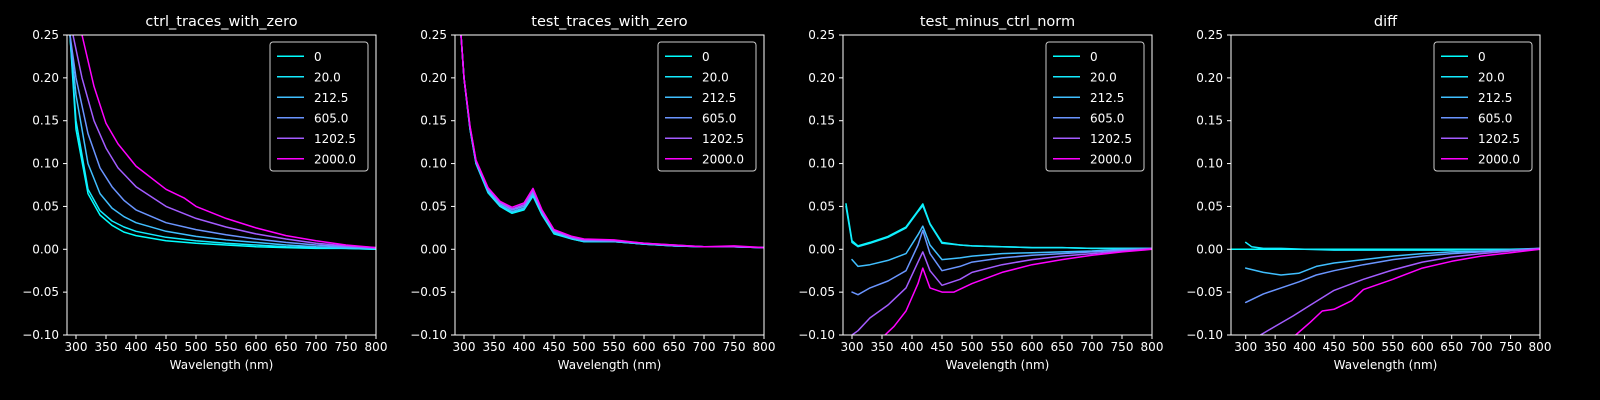  What do you see at coordinates (674, 347) in the screenshot?
I see `x-tick-label: 650` at bounding box center [674, 347].